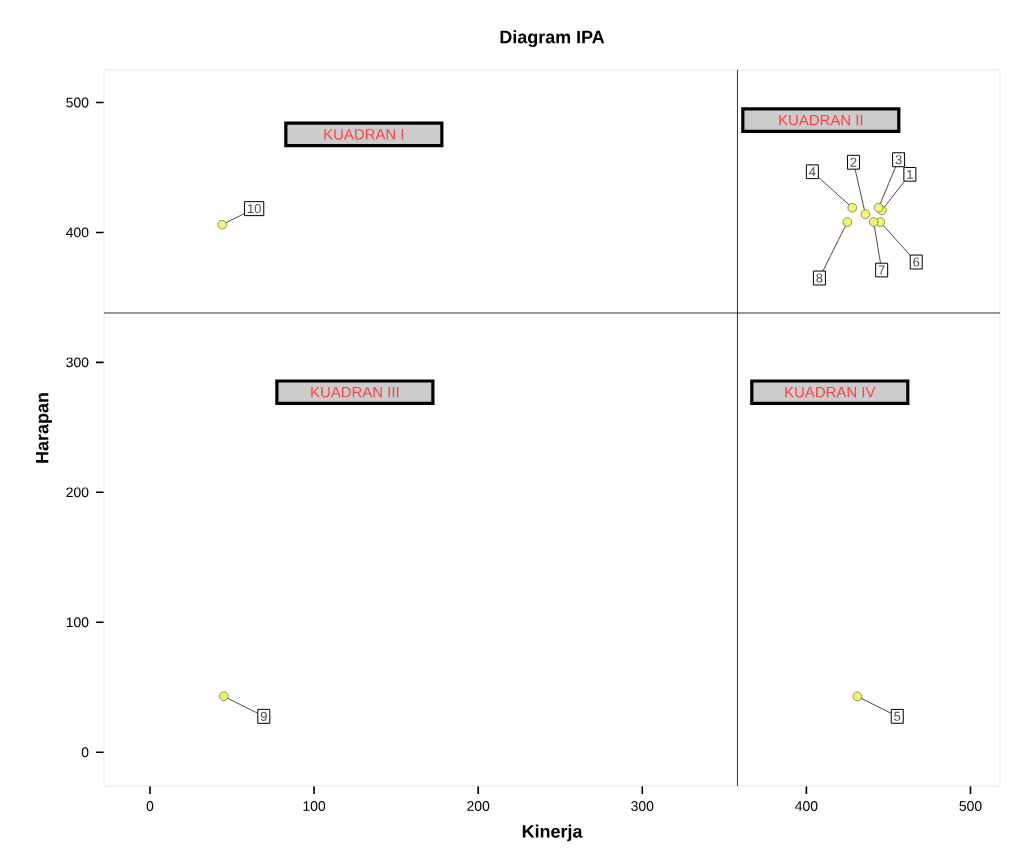 Image resolution: width=1010 pixels, height=864 pixels. What do you see at coordinates (44, 428) in the screenshot?
I see `y-axis-title: Harapan` at bounding box center [44, 428].